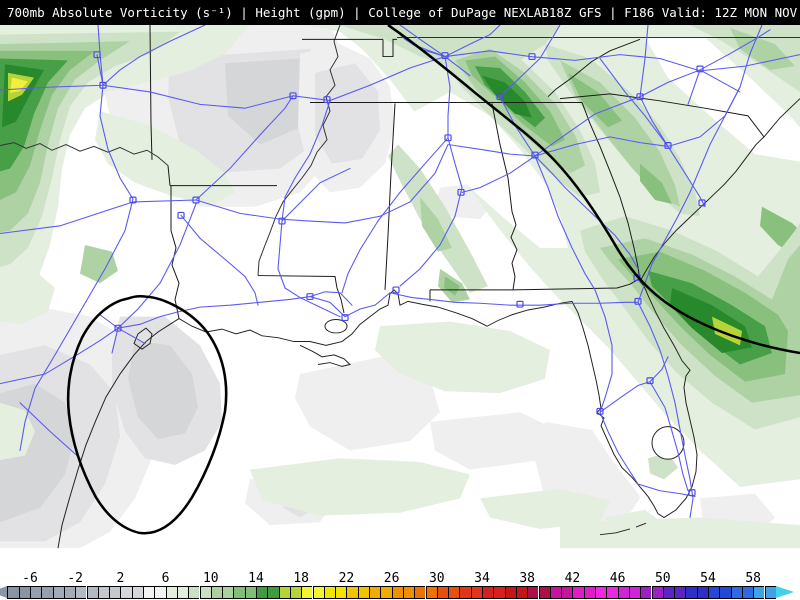 Image resolution: width=800 pixels, height=600 pixels. I want to click on city-marker-little-rock, so click(293, 96).